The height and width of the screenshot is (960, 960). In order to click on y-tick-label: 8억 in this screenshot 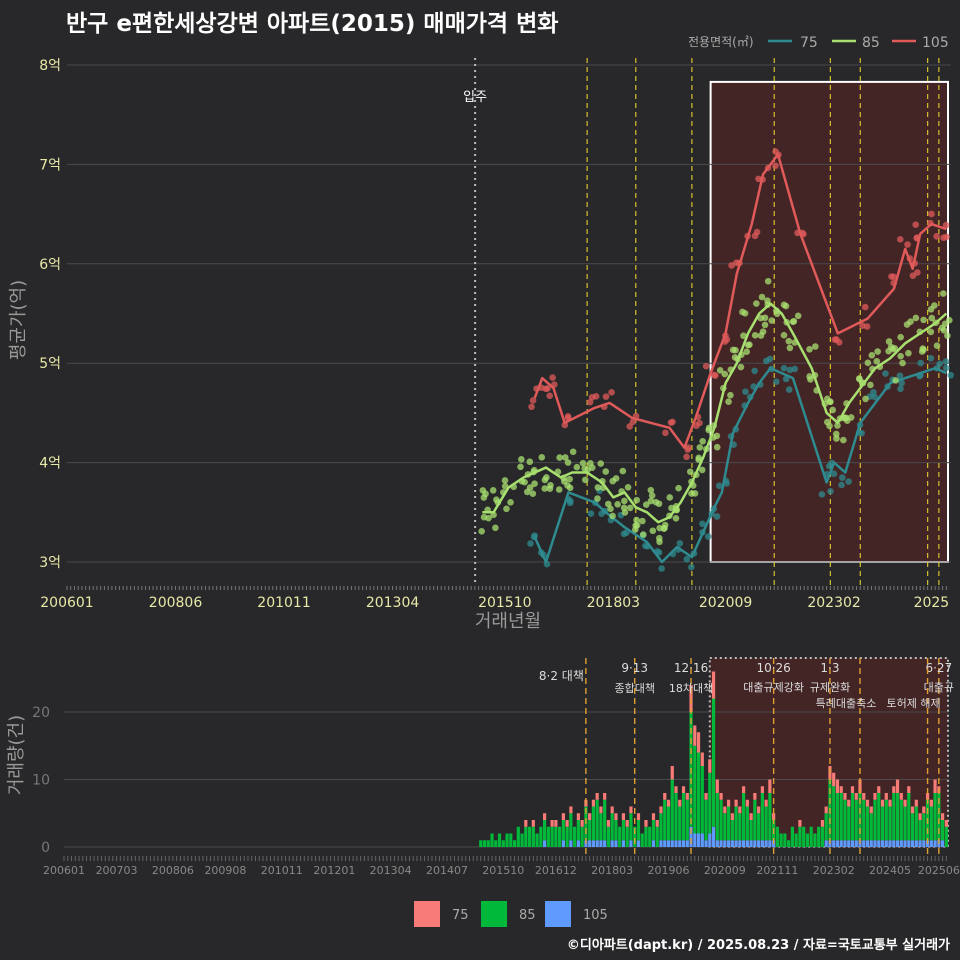, I will do `click(50, 66)`.